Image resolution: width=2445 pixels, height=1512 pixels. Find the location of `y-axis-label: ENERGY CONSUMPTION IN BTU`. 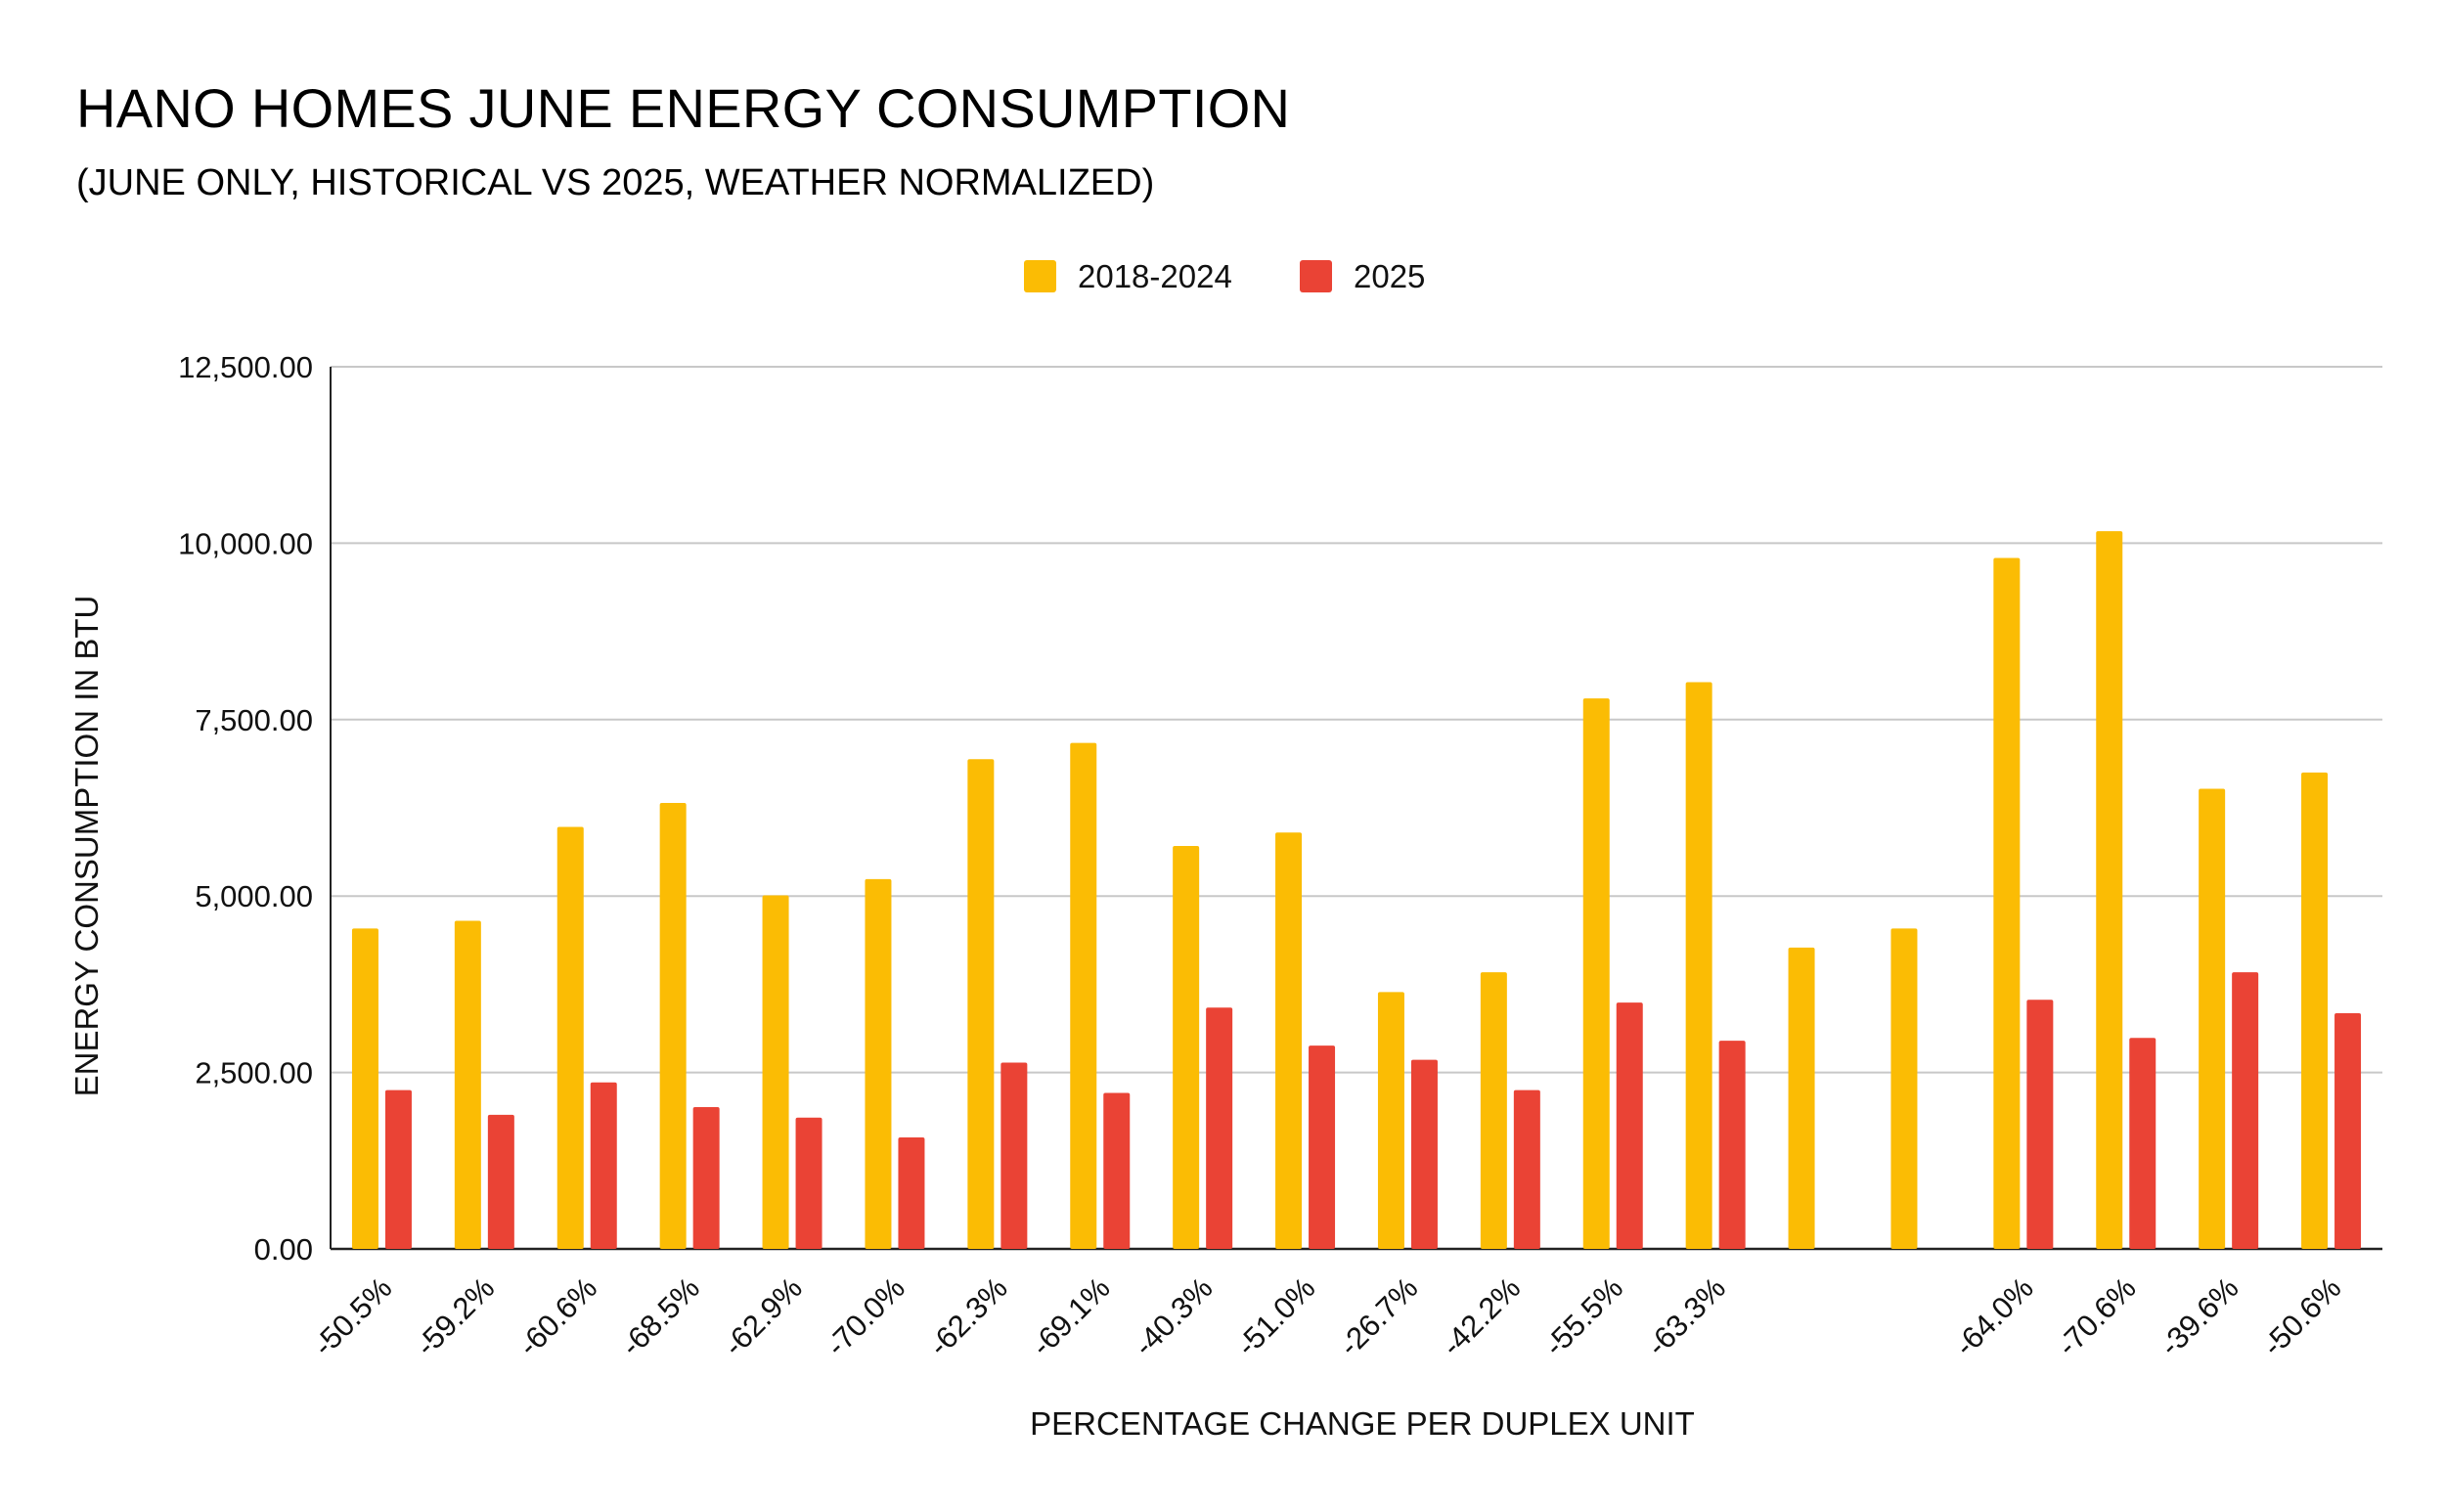

y-axis-label: ENERGY CONSUMPTION IN BTU is located at coordinates (86, 847).